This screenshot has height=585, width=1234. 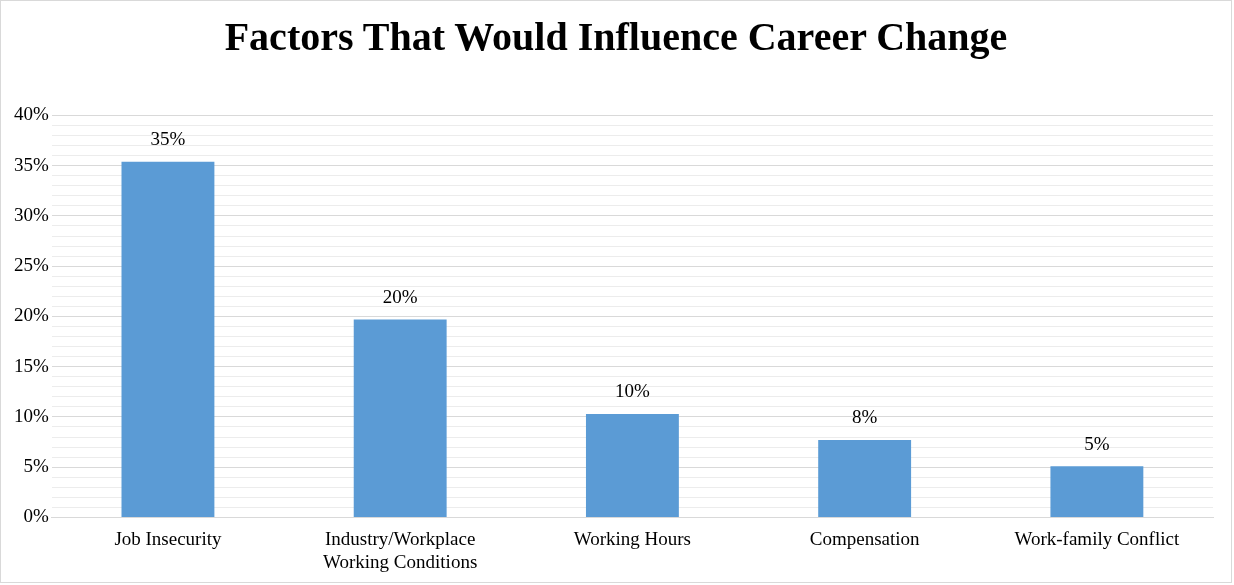 What do you see at coordinates (31, 214) in the screenshot?
I see `y-tick-label: 30%` at bounding box center [31, 214].